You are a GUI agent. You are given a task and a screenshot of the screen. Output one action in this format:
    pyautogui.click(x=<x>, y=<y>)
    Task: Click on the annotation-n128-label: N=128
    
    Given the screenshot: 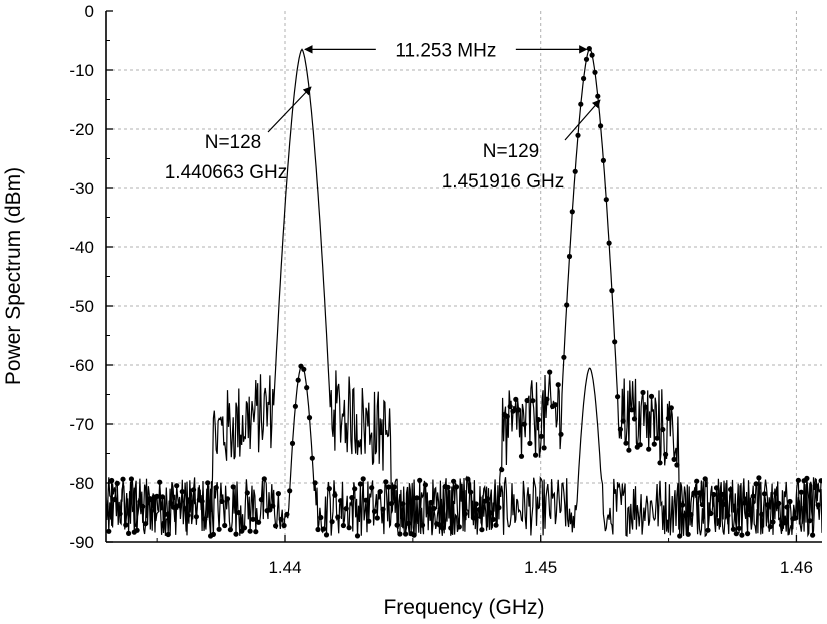 What is the action you would take?
    pyautogui.click(x=233, y=142)
    